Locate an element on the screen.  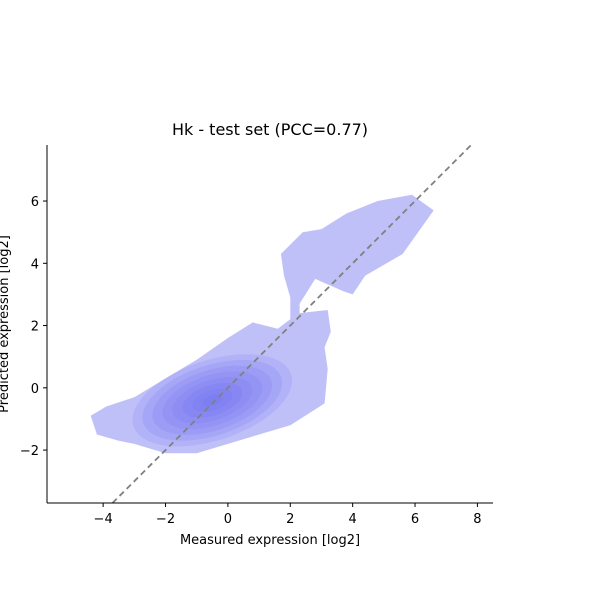
y-axis-ticks: −2 0 2 4 6 is located at coordinates (33, 327).